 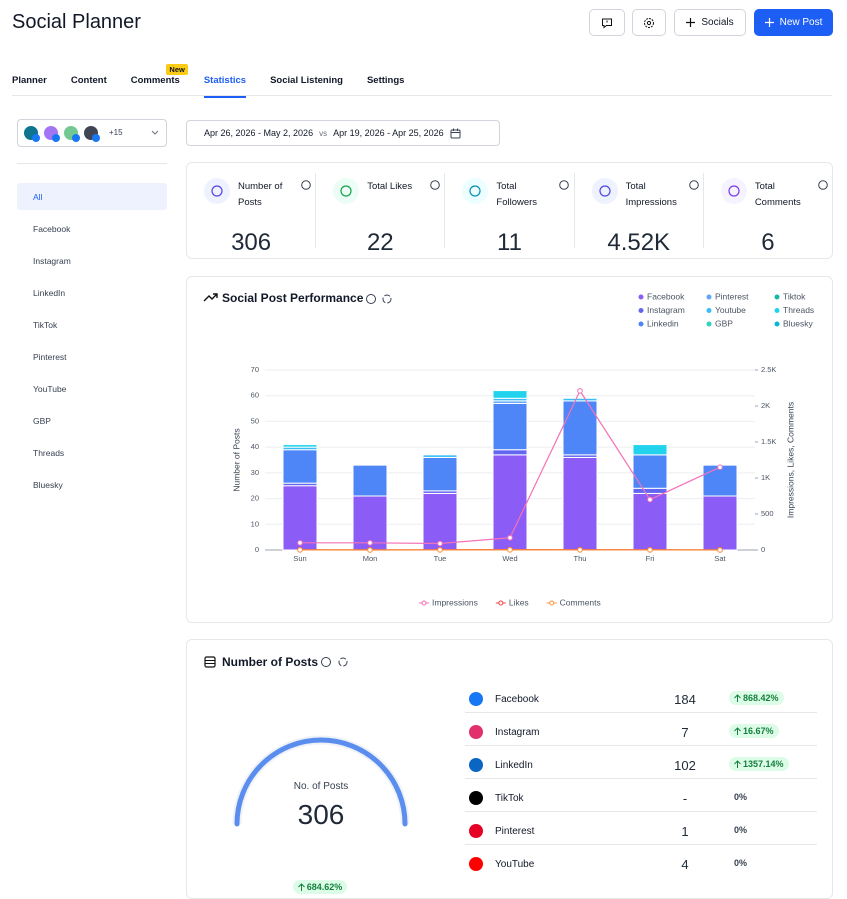 What do you see at coordinates (380, 243) in the screenshot?
I see `stat-value: 22` at bounding box center [380, 243].